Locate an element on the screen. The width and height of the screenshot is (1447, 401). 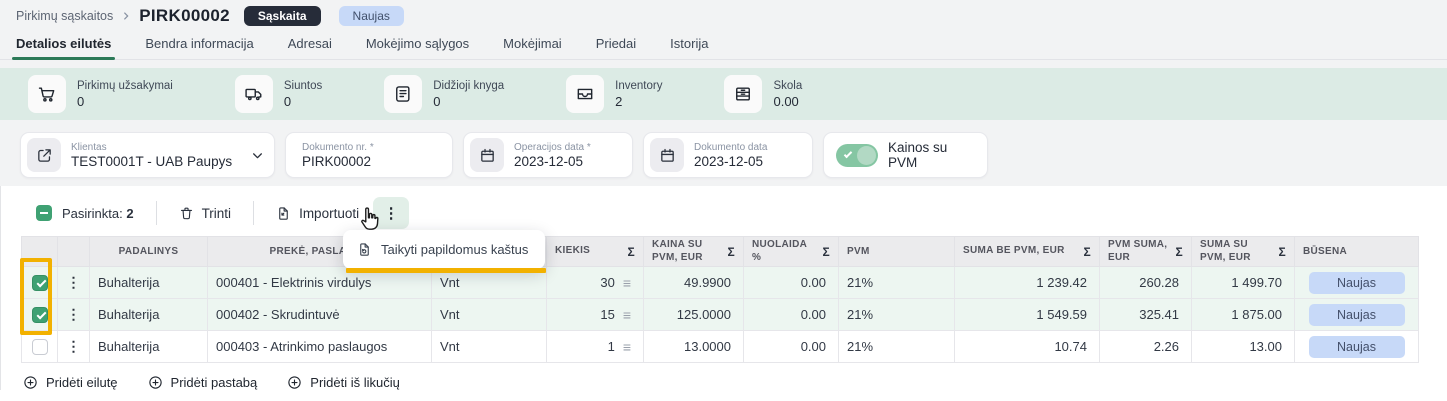
stat-card-inventory: Inventory 2 is located at coordinates (614, 94).